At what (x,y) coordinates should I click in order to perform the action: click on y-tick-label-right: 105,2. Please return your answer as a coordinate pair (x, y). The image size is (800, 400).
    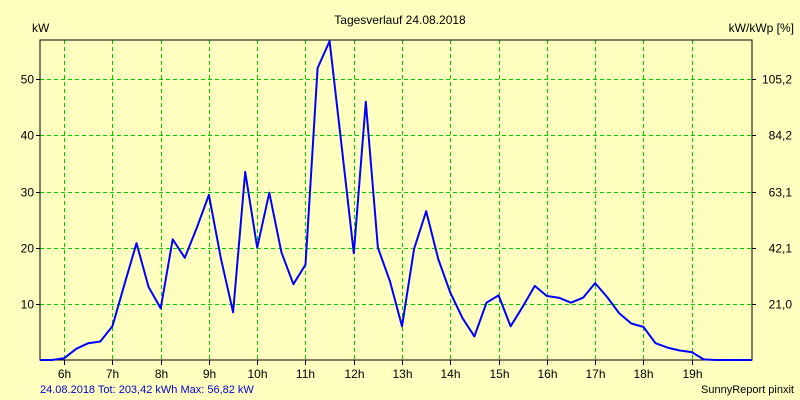
    Looking at the image, I should click on (777, 80).